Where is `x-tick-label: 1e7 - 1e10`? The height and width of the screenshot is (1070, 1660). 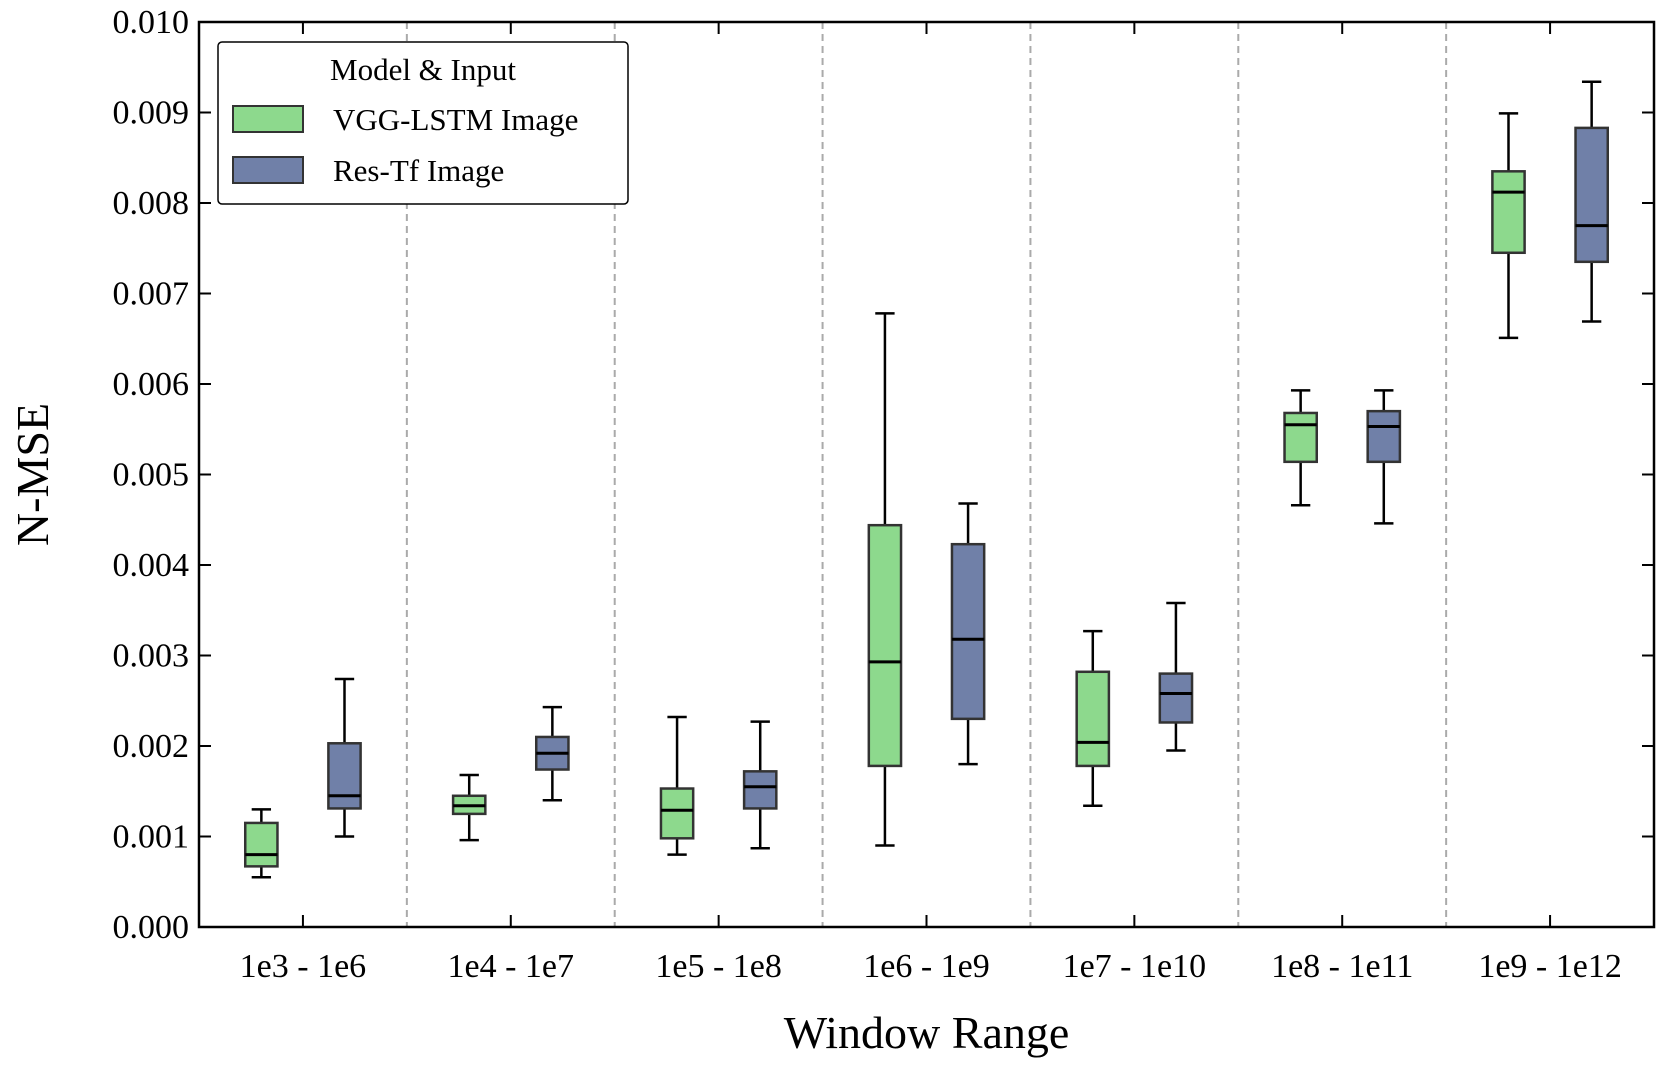
x-tick-label: 1e7 - 1e10 is located at coordinates (1135, 966).